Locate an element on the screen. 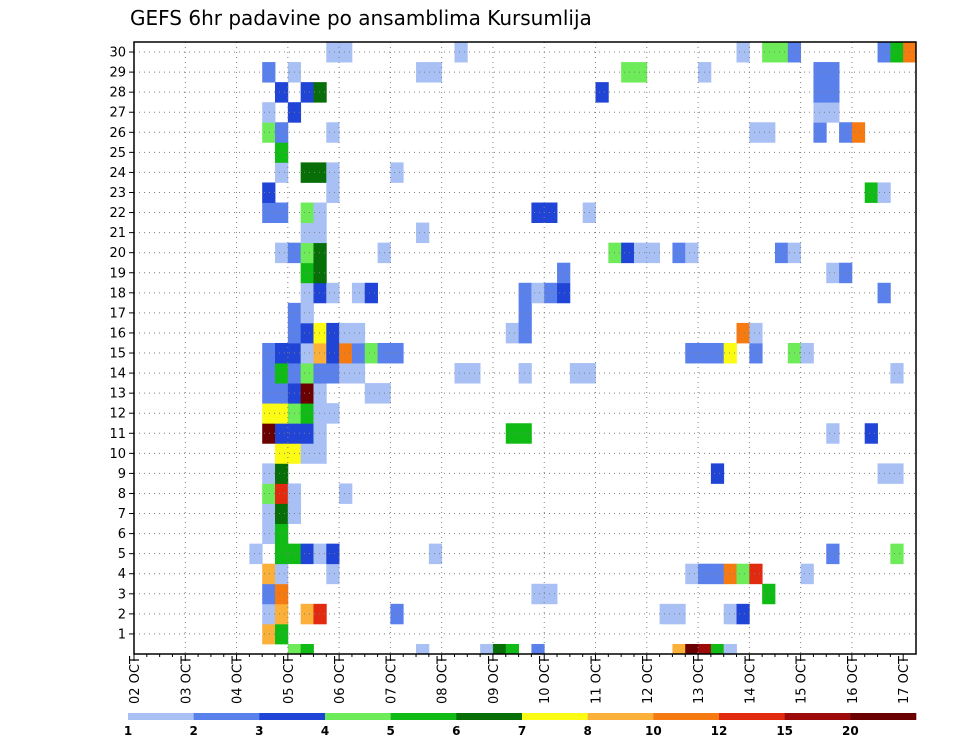 Image resolution: width=960 pixels, height=742 pixels. y-tick-label: 30 is located at coordinates (117, 53).